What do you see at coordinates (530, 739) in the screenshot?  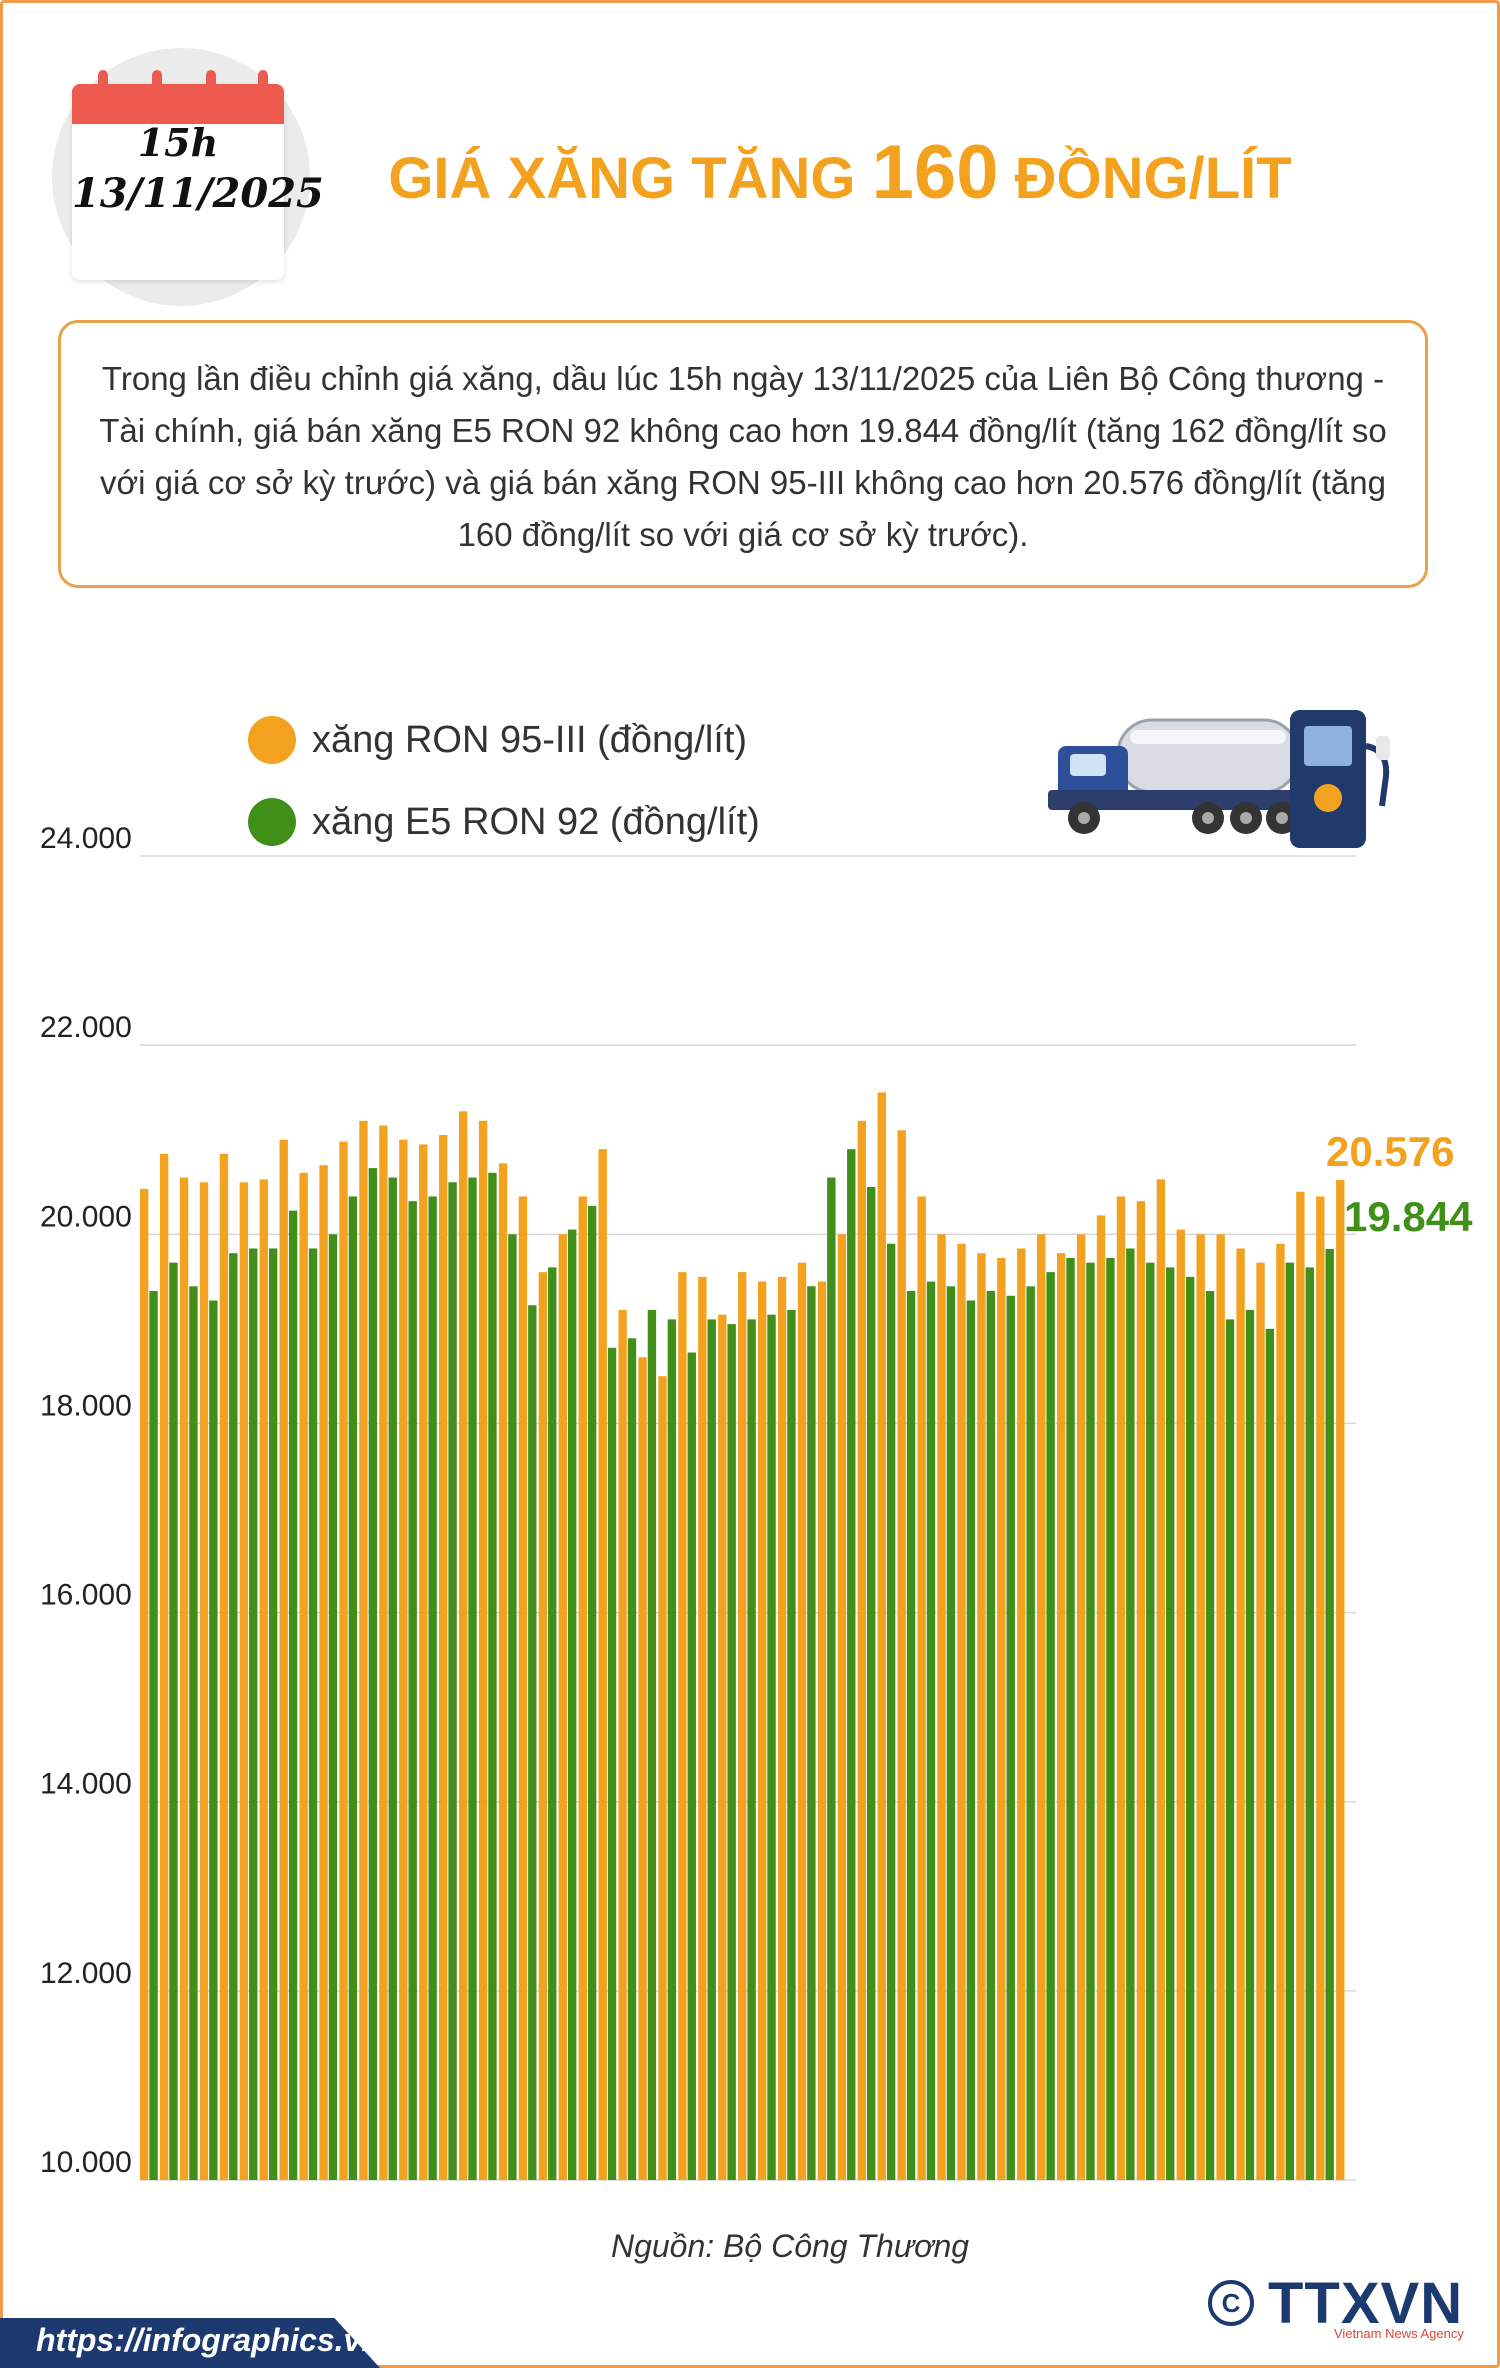 I see `legend-label-ron95: xăng RON 95-III (đồng/lít)` at bounding box center [530, 739].